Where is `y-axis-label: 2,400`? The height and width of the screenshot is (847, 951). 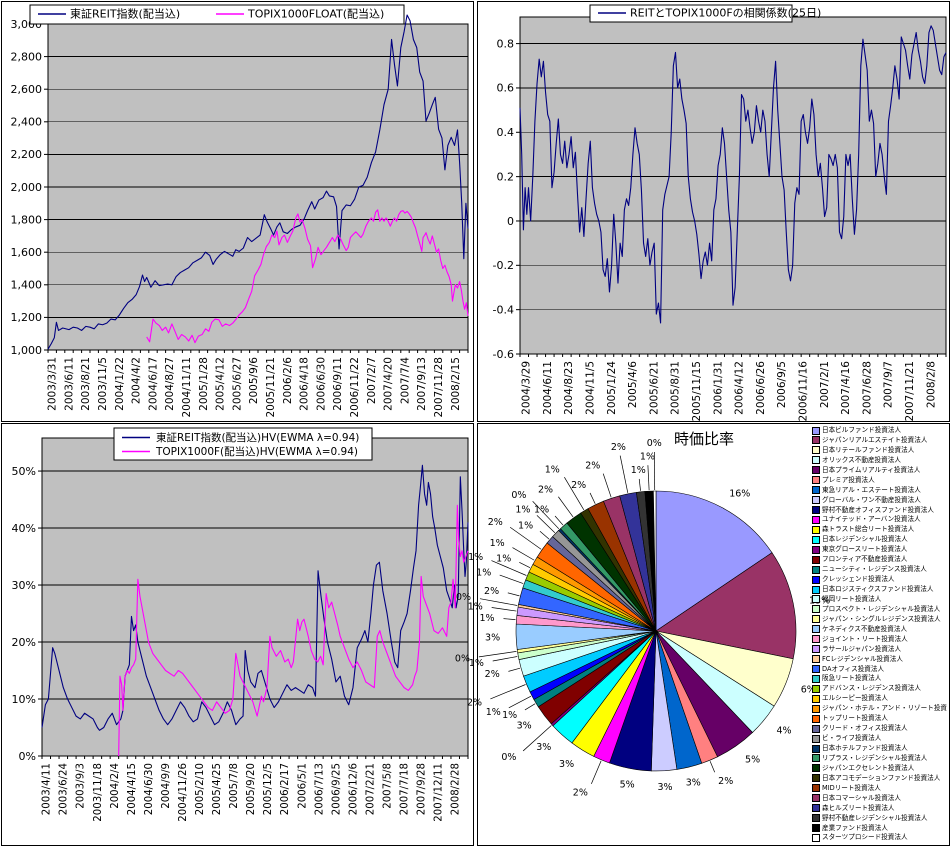 y-axis-label: 2,400 is located at coordinates (27, 122).